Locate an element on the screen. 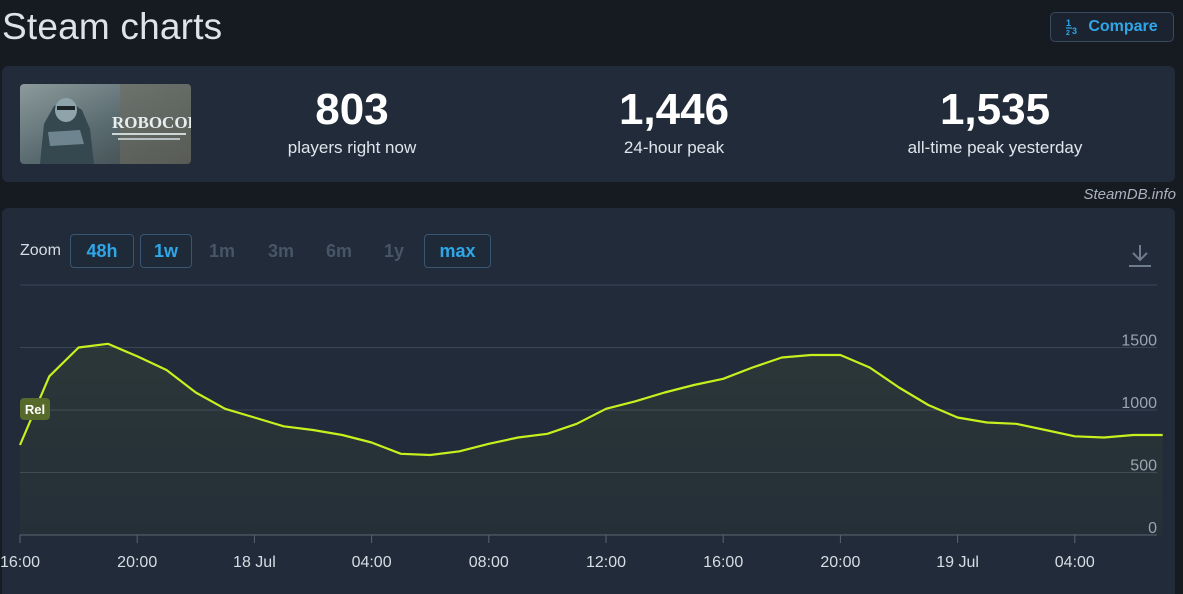  x-tick-label: 08:00 is located at coordinates (489, 562).